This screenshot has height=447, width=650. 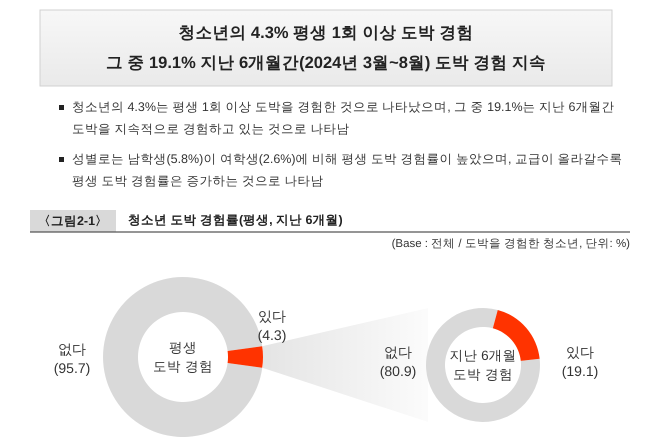 I want to click on text: 평생 도박 경험, so click(x=183, y=357).